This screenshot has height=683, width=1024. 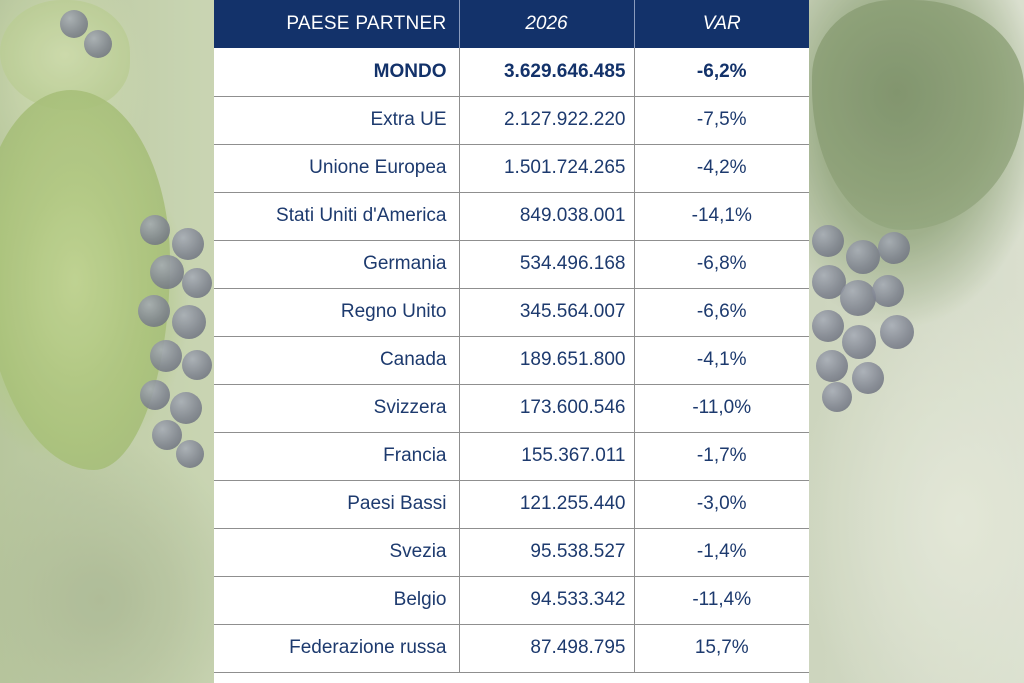 I want to click on value-cell: 155.367.011, so click(x=547, y=456).